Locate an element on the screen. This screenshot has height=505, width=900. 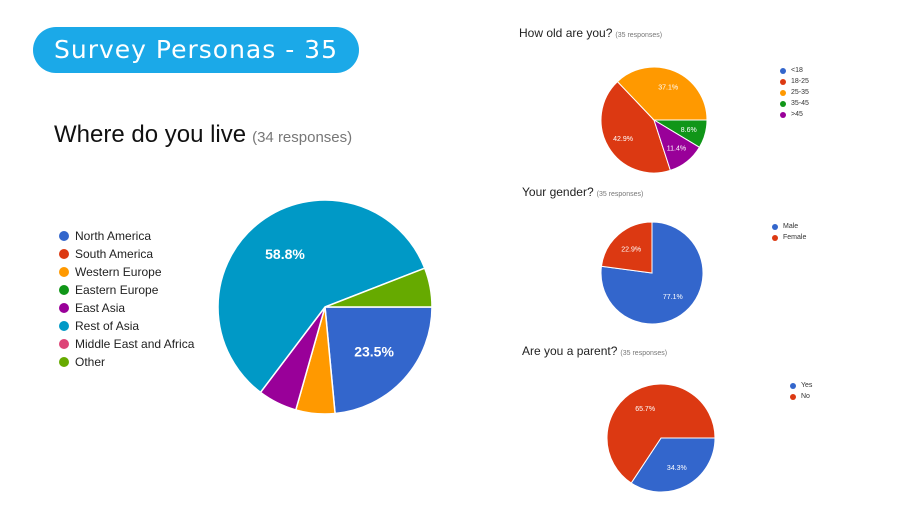
chart-title-live: Where do you live (34 responses) is located at coordinates (203, 135).